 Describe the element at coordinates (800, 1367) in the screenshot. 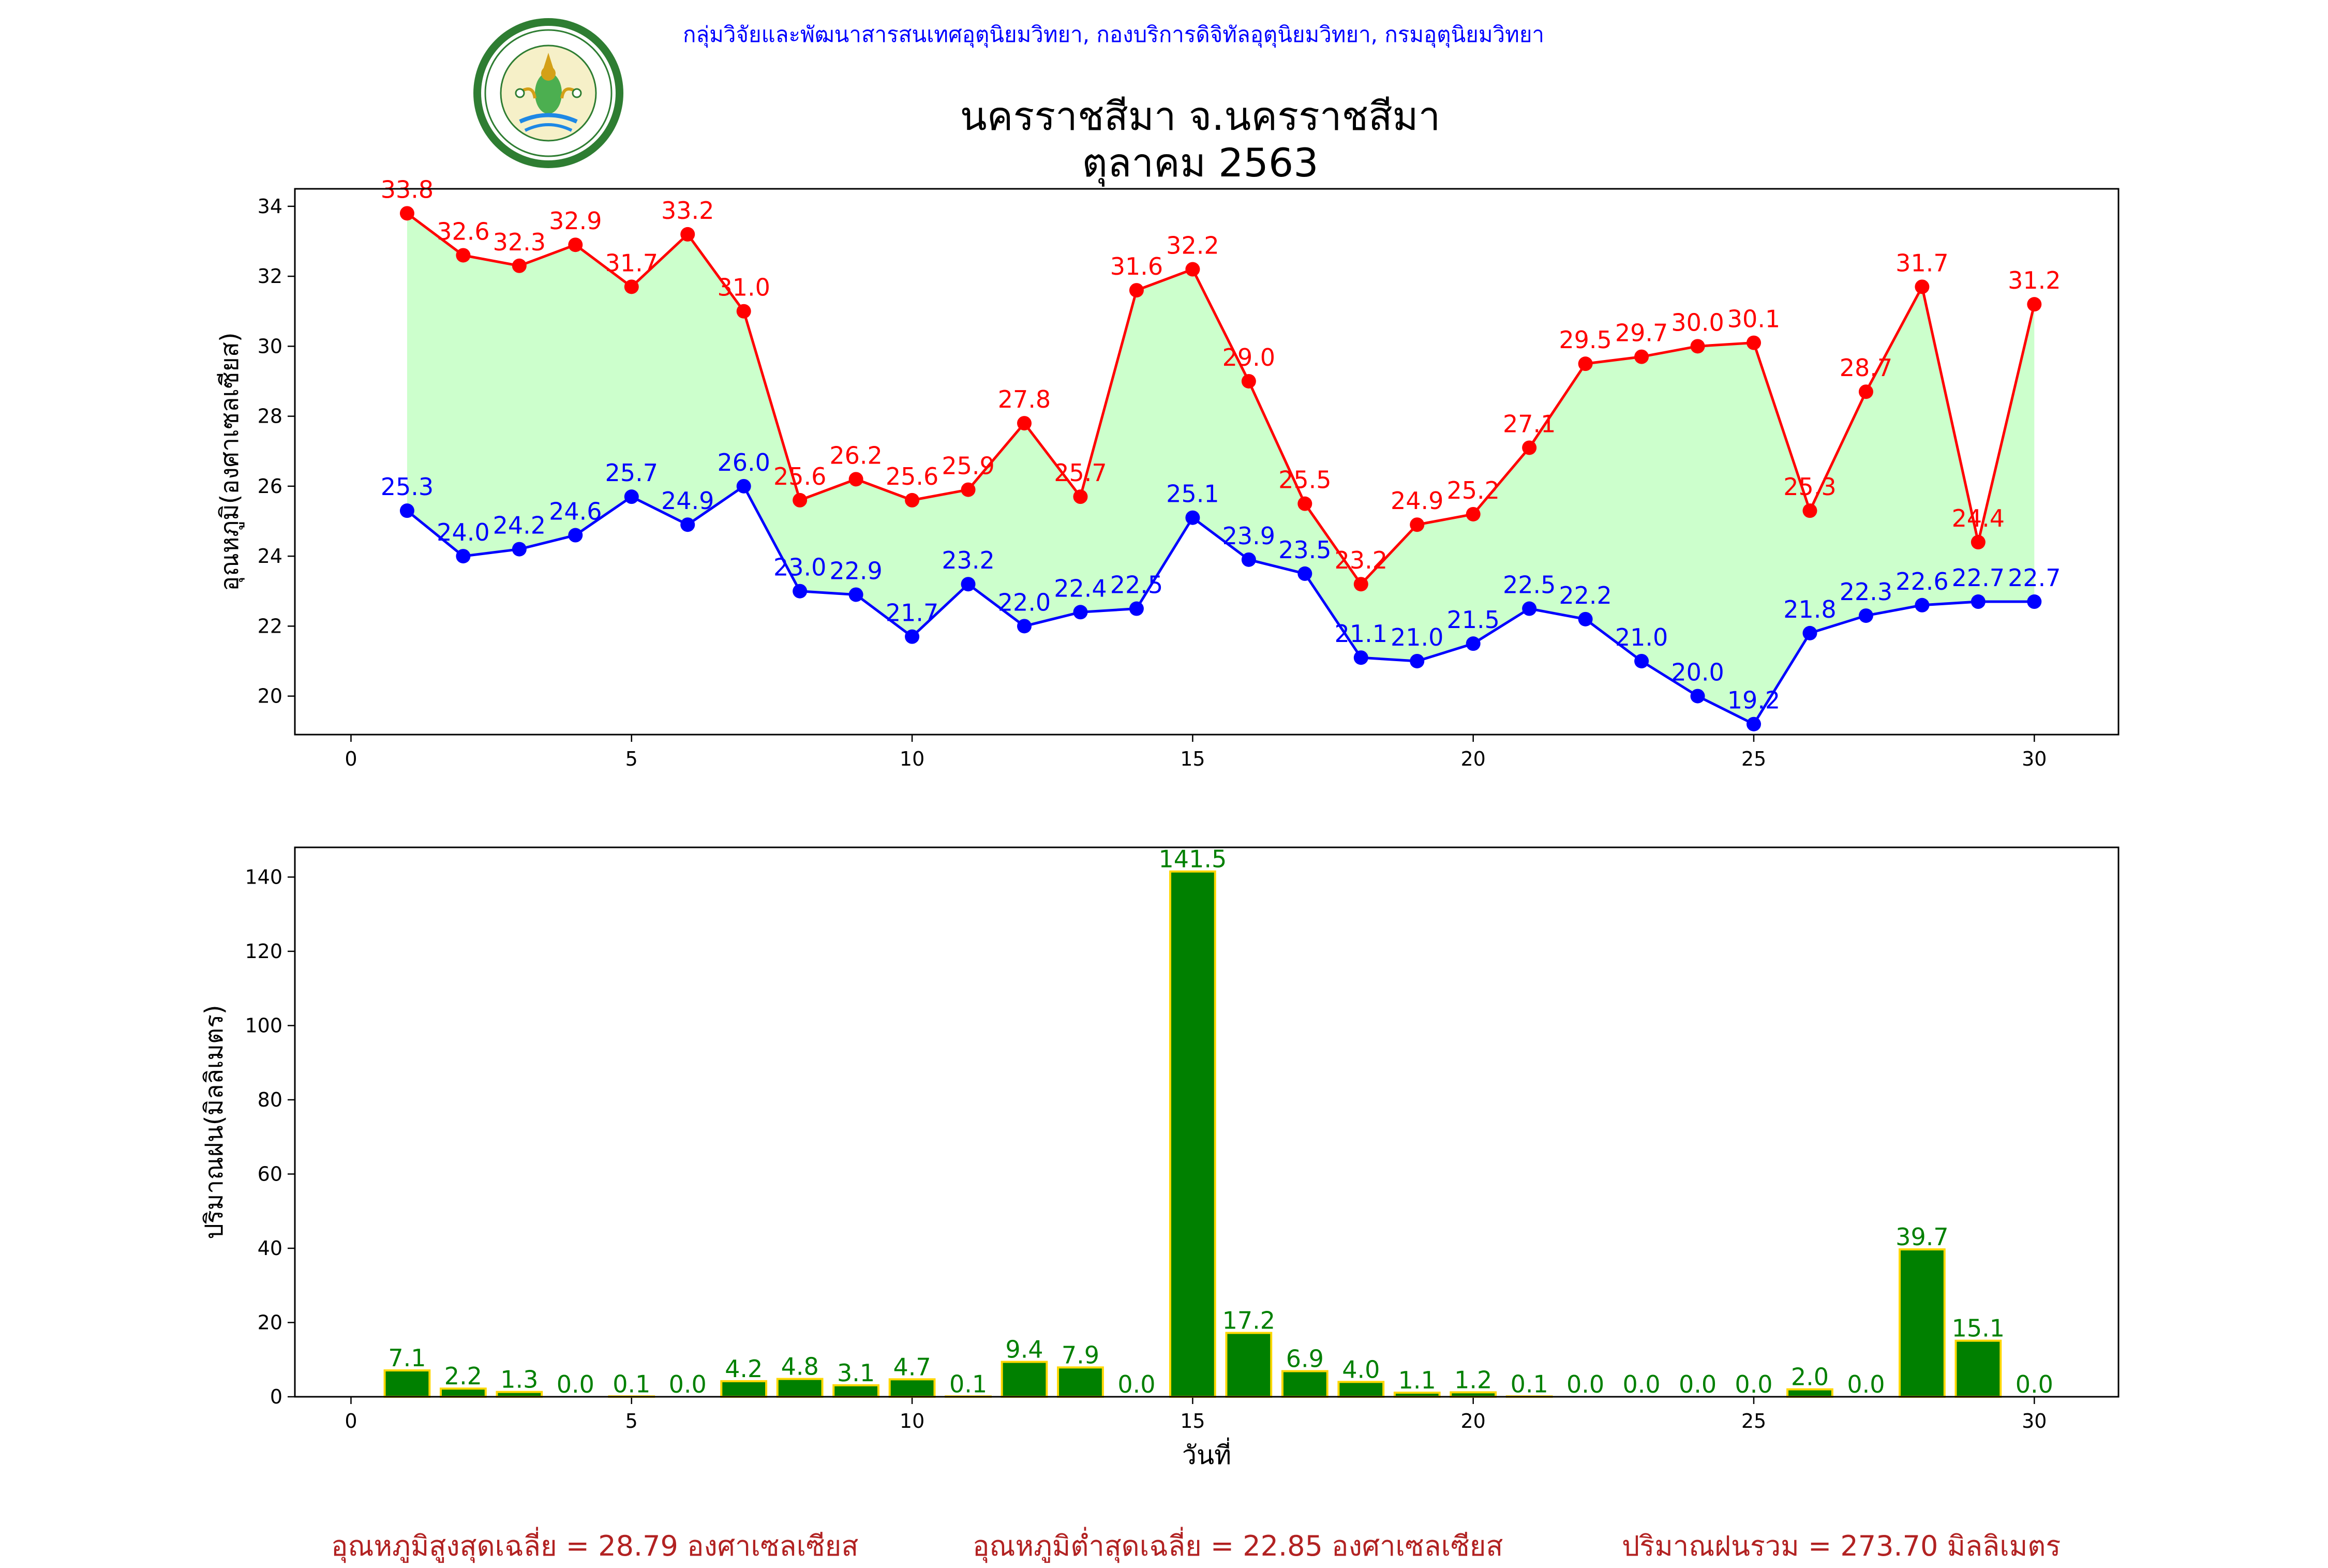

I see `rain-bar-label: 4.8` at that location.